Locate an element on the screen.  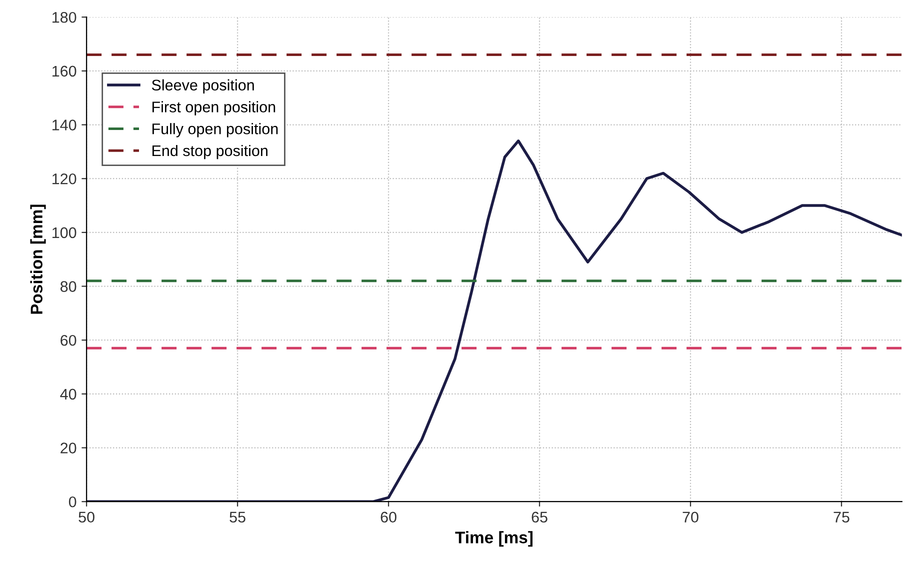
x-tick-label: 65 is located at coordinates (540, 517).